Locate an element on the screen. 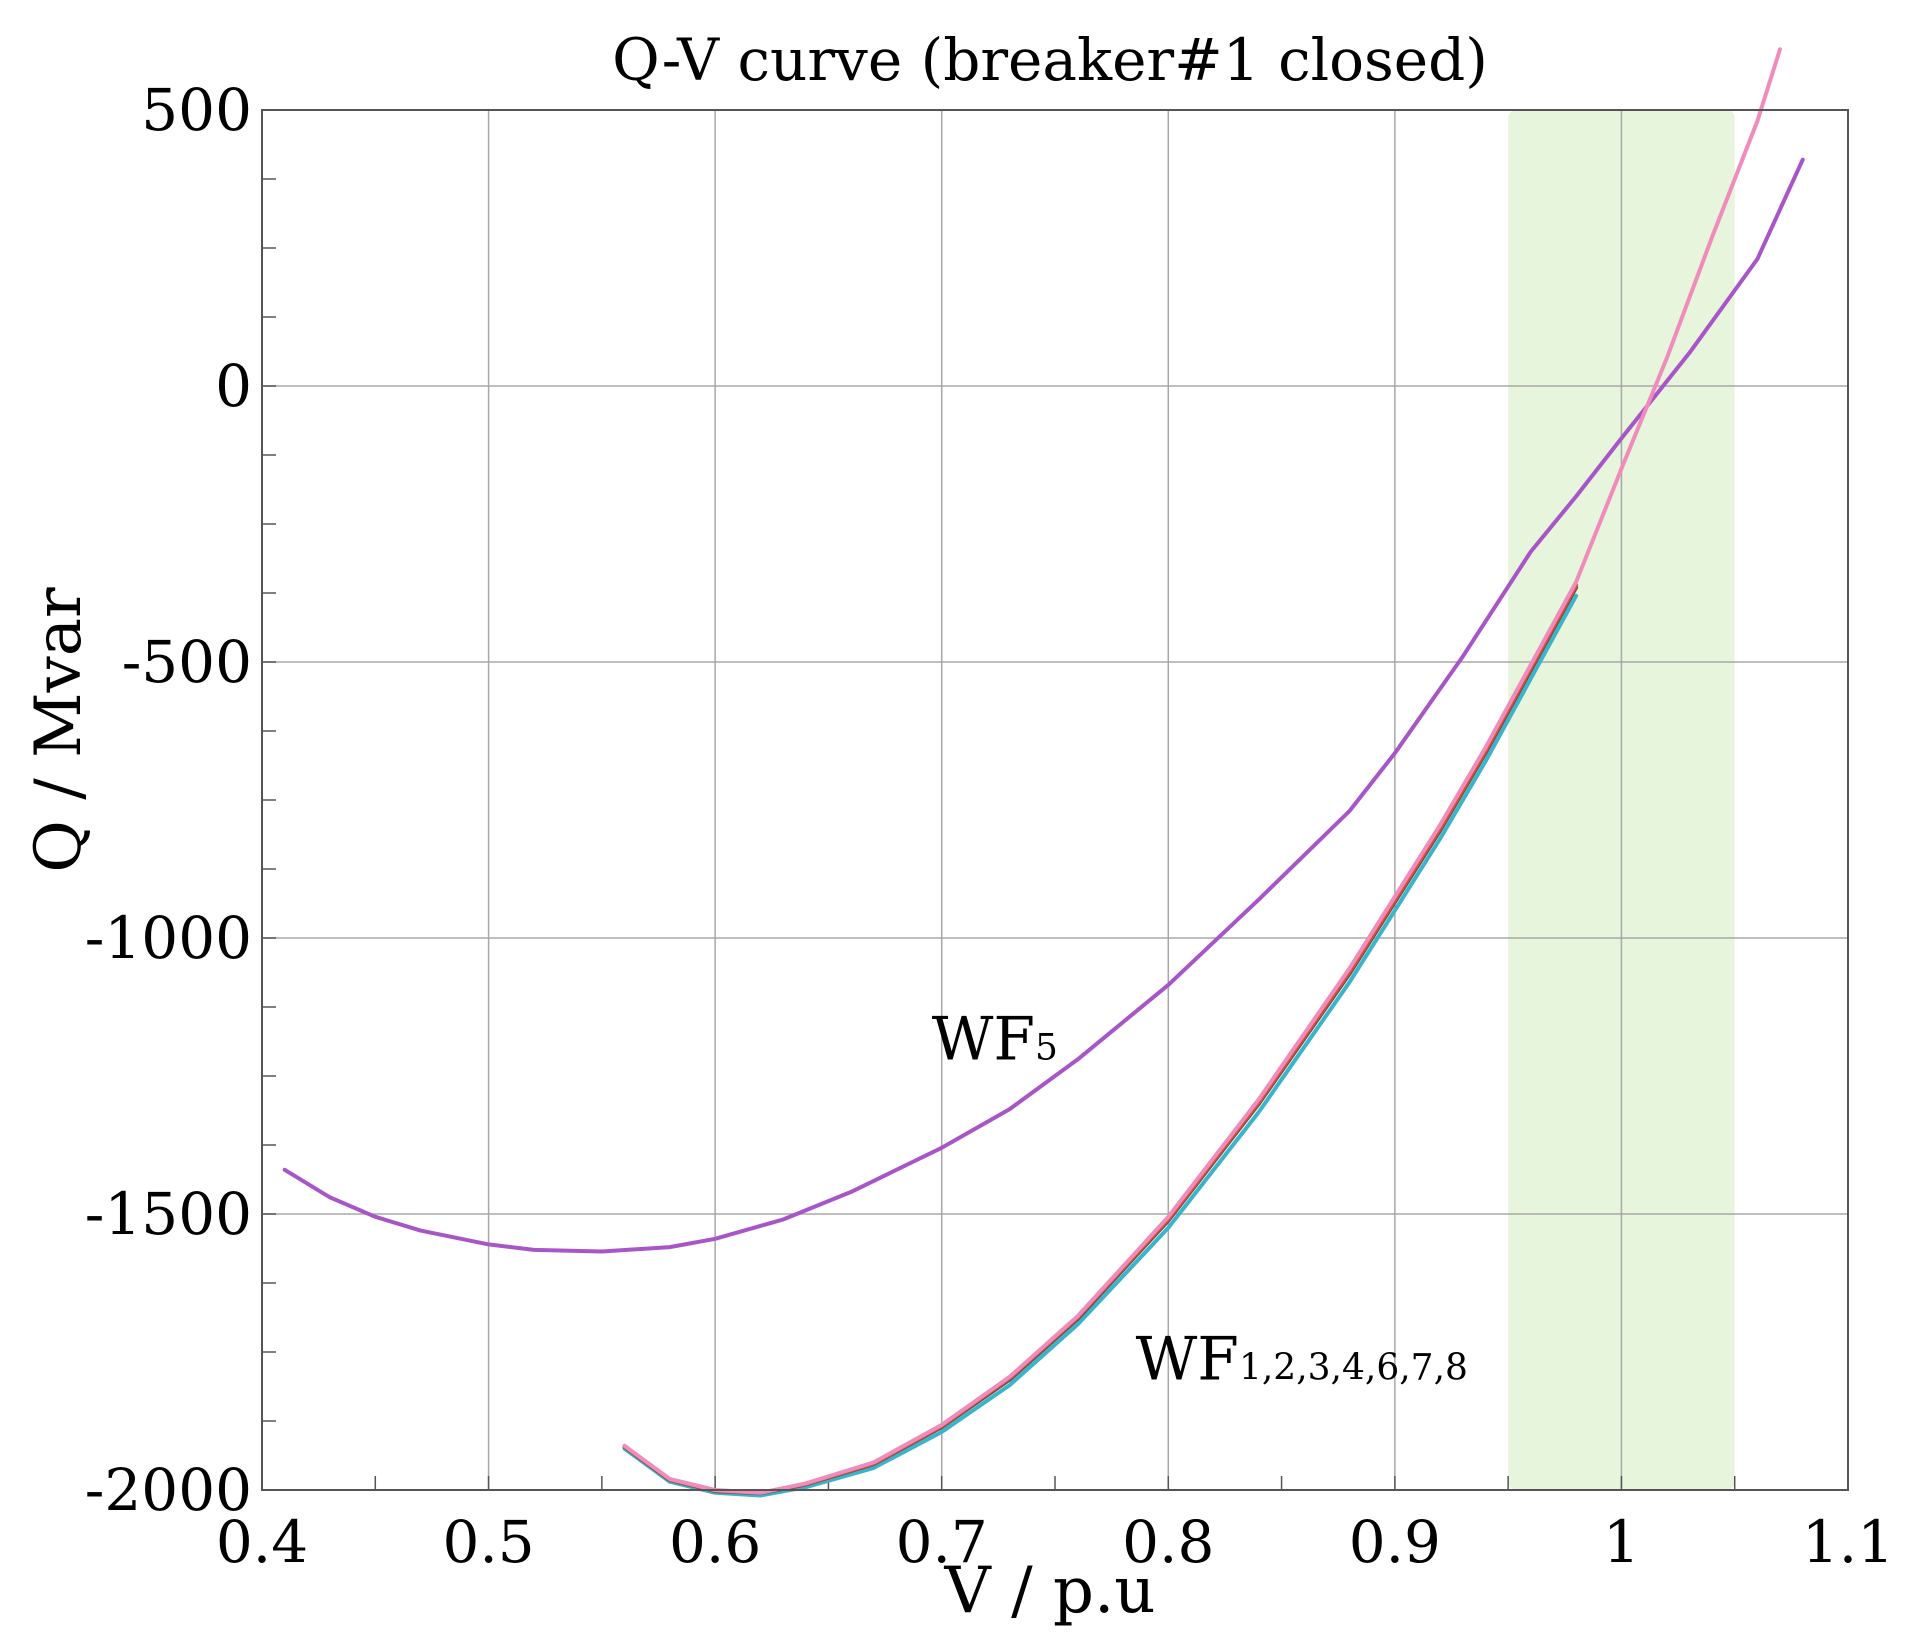 The image size is (1910, 1639). x-tick-label: 0.8 is located at coordinates (1168, 1542).